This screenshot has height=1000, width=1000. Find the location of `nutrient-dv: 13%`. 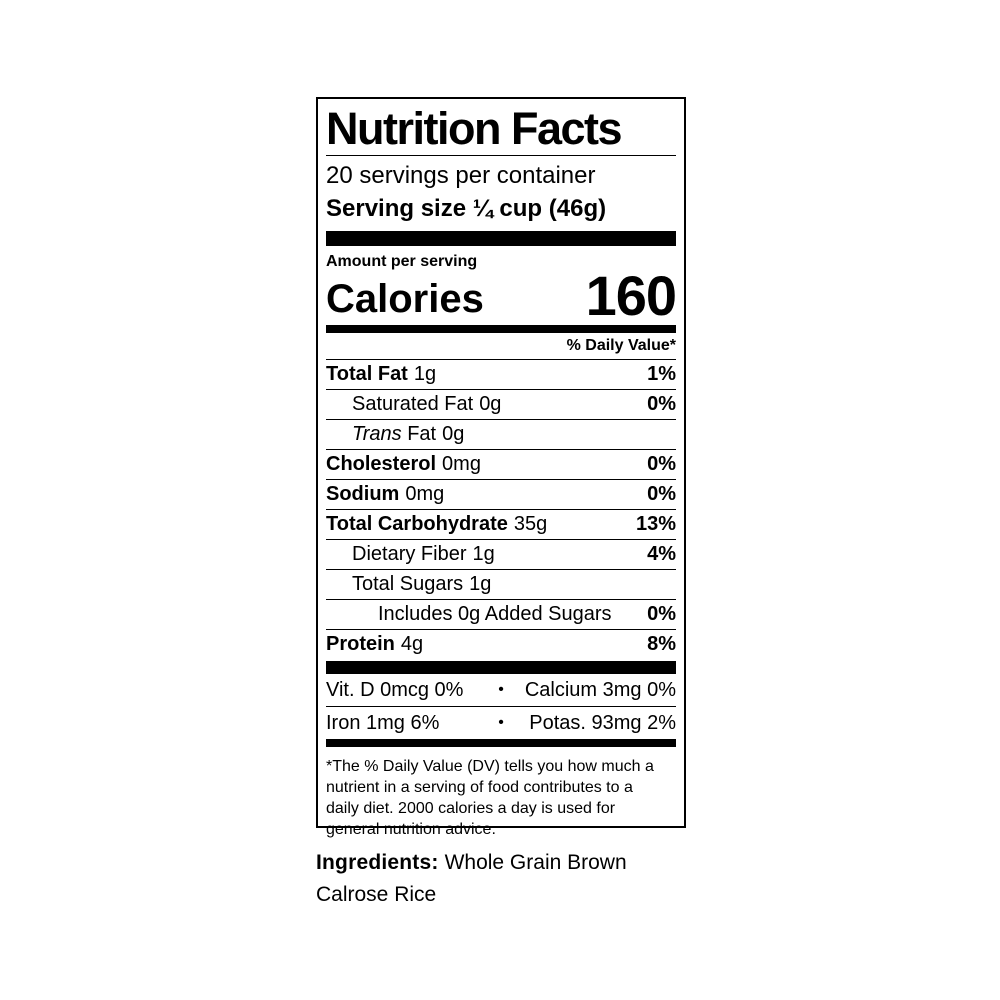

nutrient-dv: 13% is located at coordinates (655, 524).